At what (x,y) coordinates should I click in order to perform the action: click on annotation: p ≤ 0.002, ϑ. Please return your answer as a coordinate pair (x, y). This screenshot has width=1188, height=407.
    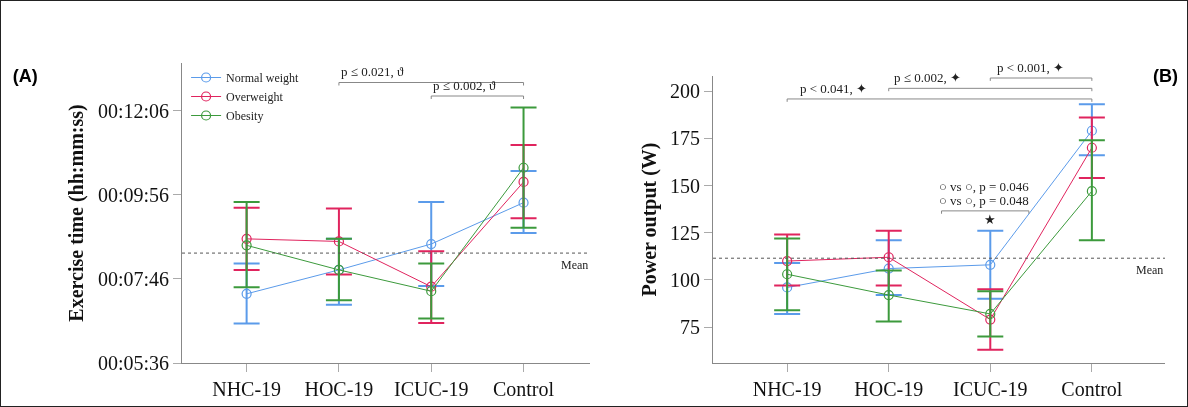
    Looking at the image, I should click on (464, 85).